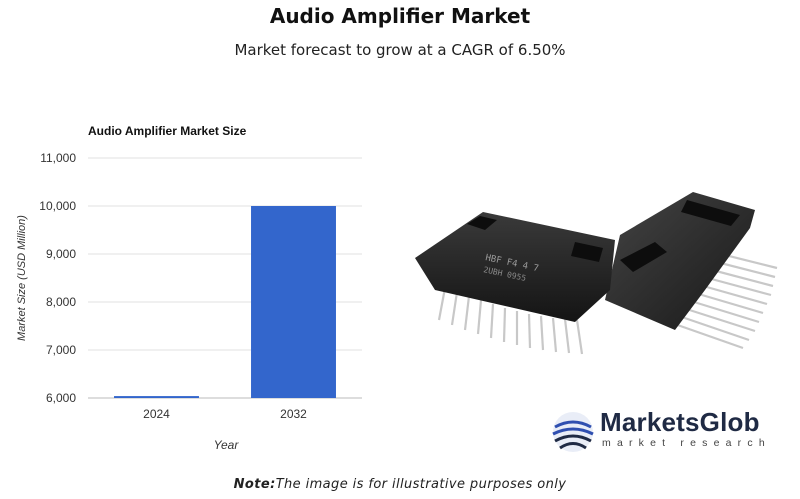 This screenshot has height=499, width=800. What do you see at coordinates (573, 432) in the screenshot?
I see `globe-icon` at bounding box center [573, 432].